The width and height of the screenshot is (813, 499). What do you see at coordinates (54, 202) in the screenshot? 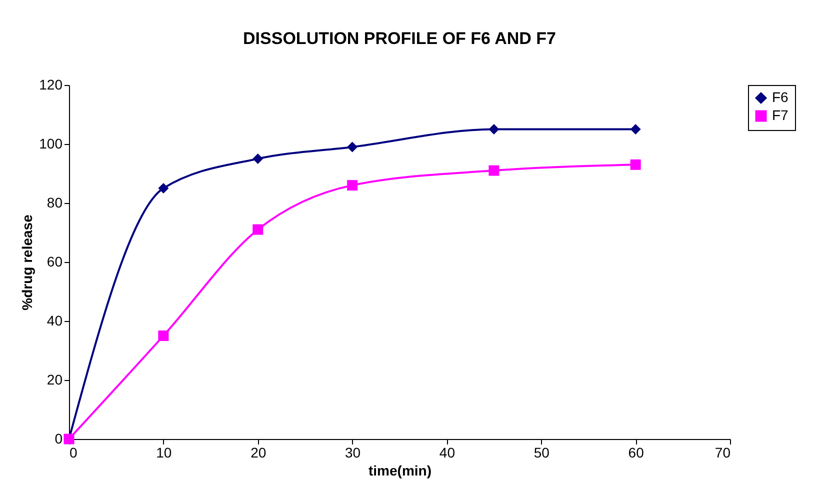
I see `y-tick-label: 80` at bounding box center [54, 202].